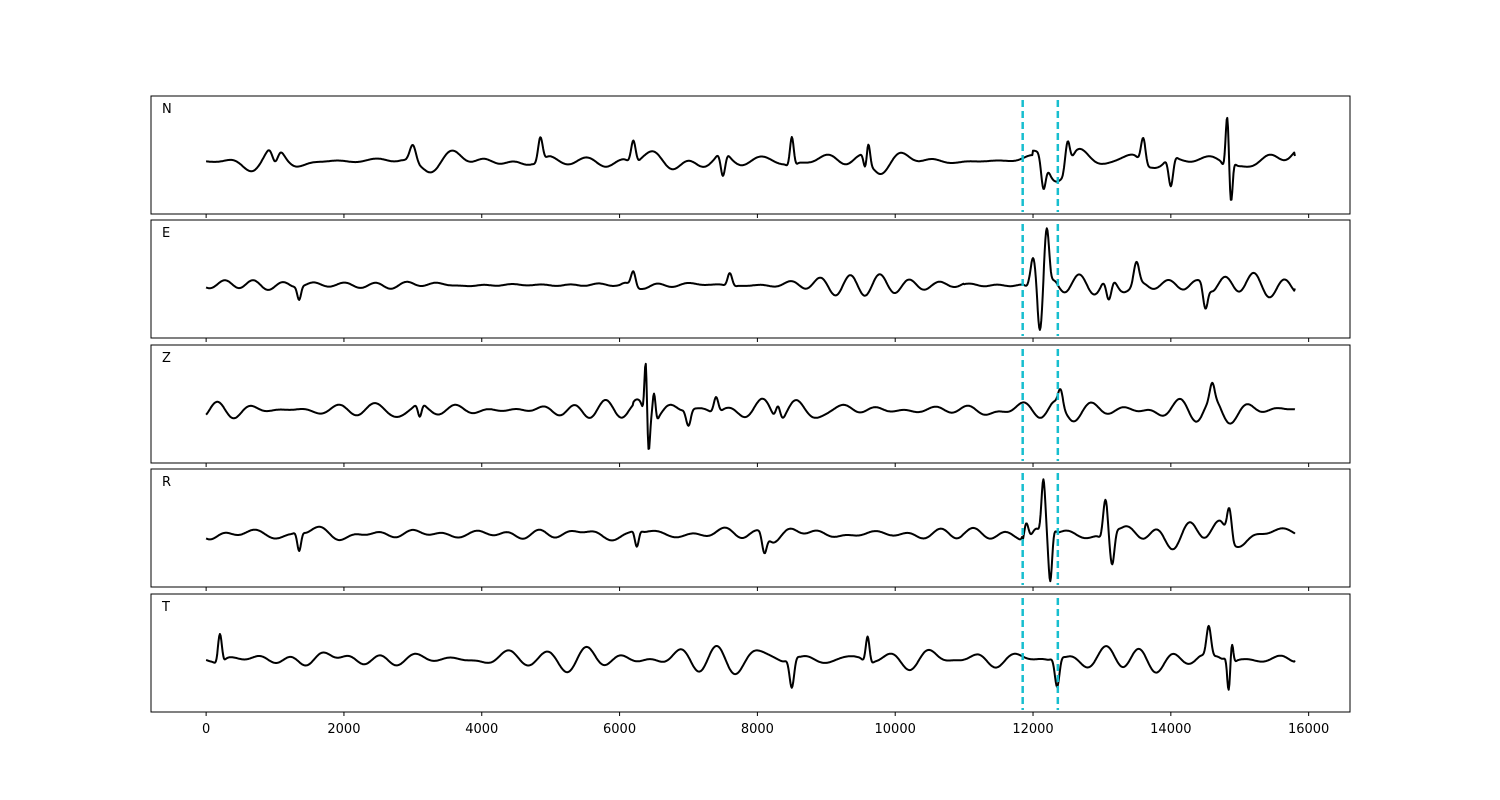 The width and height of the screenshot is (1500, 800). What do you see at coordinates (619, 729) in the screenshot?
I see `x-tick-label: 6000` at bounding box center [619, 729].